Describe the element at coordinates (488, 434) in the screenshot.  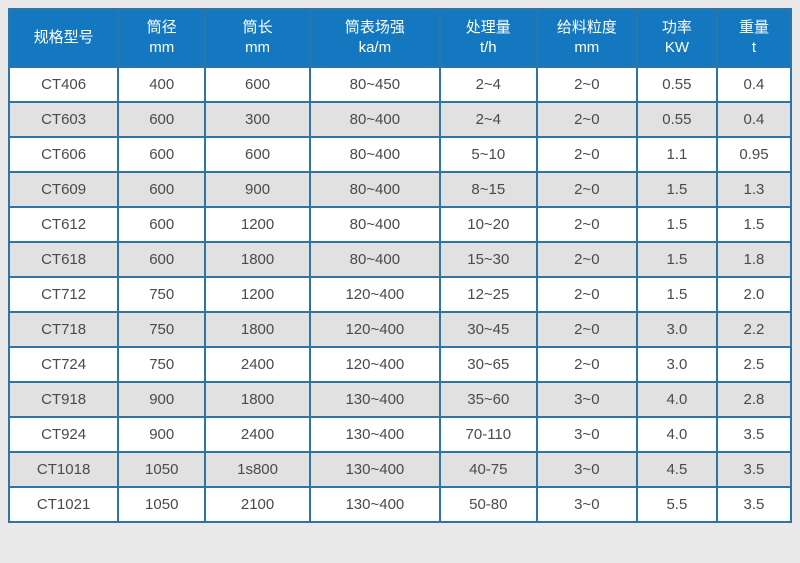
I see `table-cell: 70-110` at that location.